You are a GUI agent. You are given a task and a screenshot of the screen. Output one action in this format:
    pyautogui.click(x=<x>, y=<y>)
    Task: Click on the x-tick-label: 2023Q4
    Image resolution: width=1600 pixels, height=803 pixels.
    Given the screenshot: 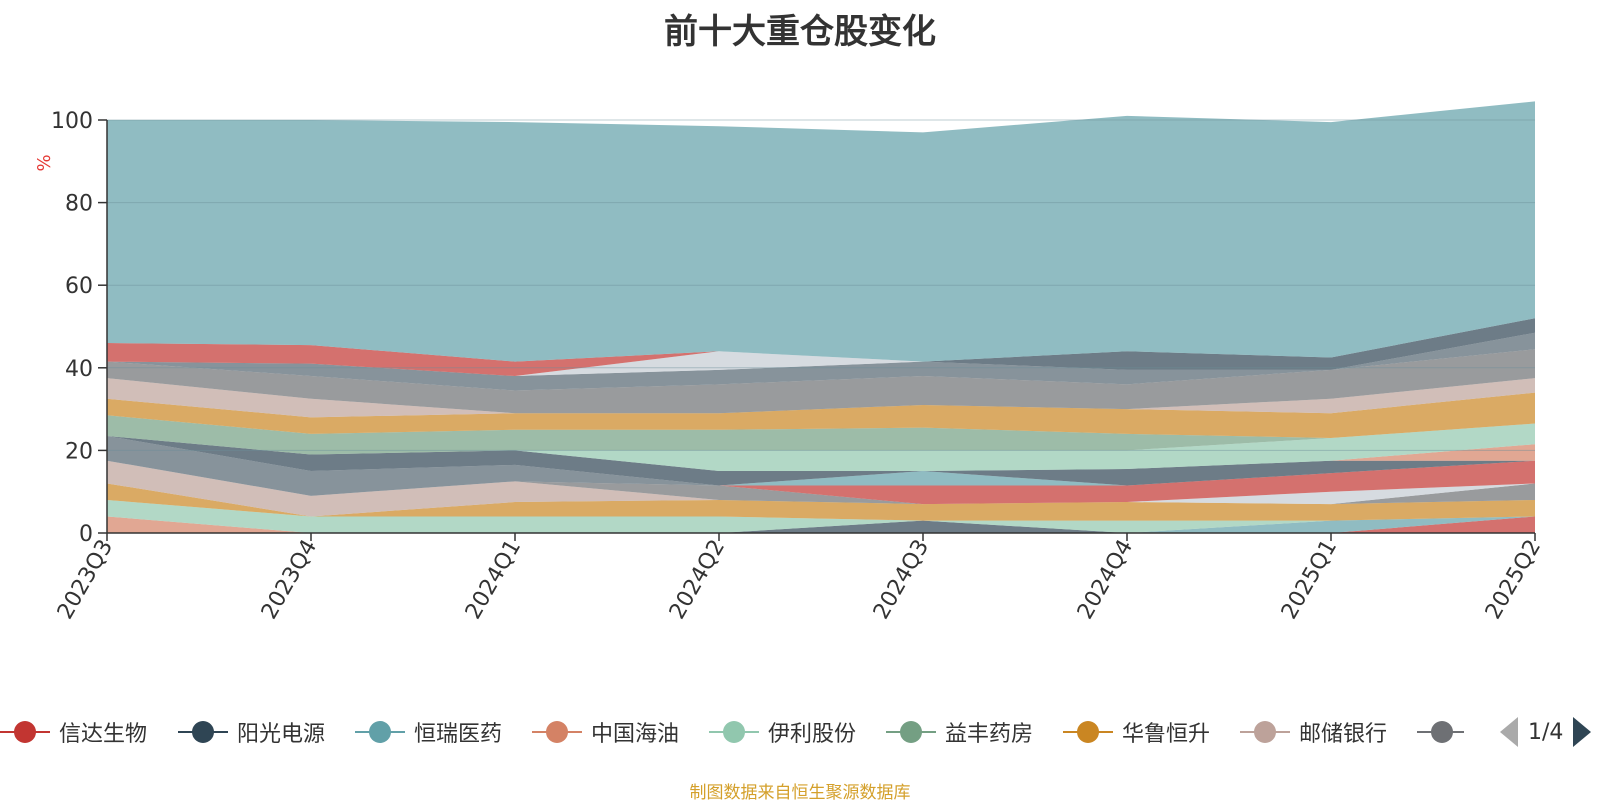 What is the action you would take?
    pyautogui.click(x=289, y=580)
    